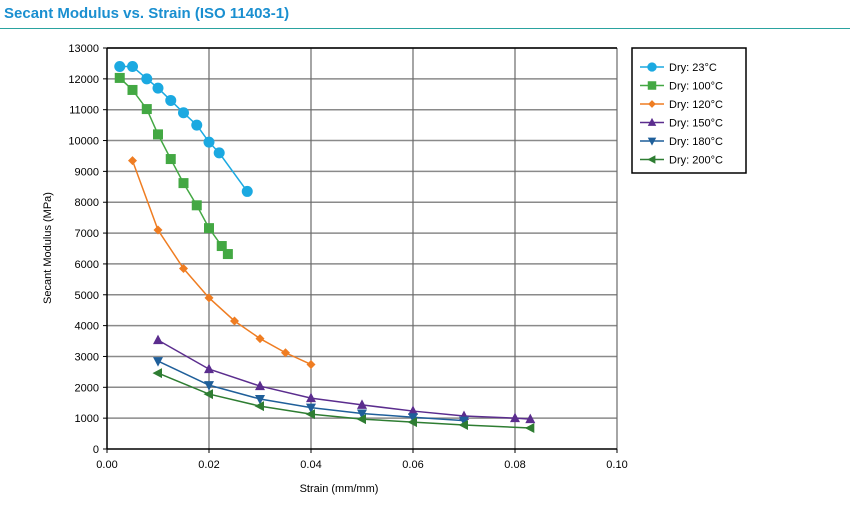 Image resolution: width=850 pixels, height=505 pixels. Describe the element at coordinates (696, 142) in the screenshot. I see `legend-entry: Dry: 180°C` at that location.